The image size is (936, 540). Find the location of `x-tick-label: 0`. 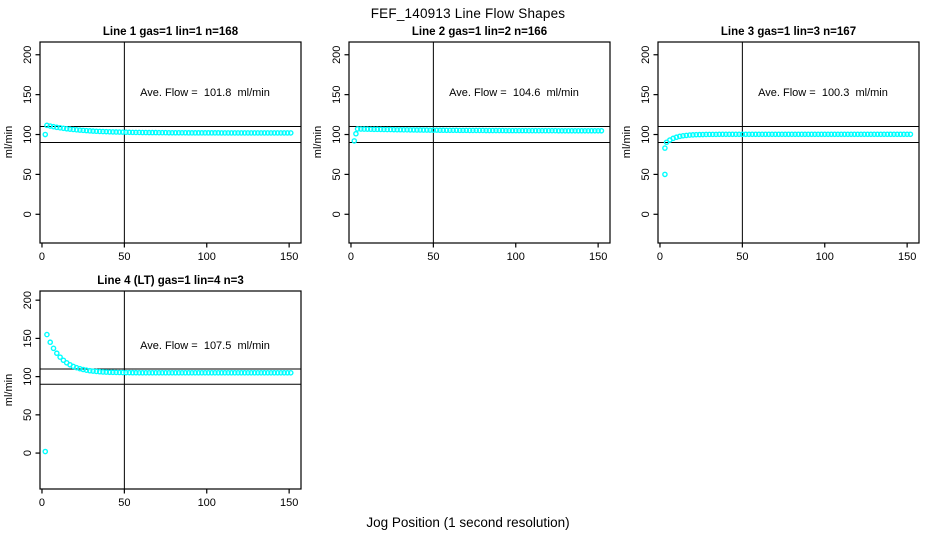

x-tick-label: 0 is located at coordinates (42, 503).